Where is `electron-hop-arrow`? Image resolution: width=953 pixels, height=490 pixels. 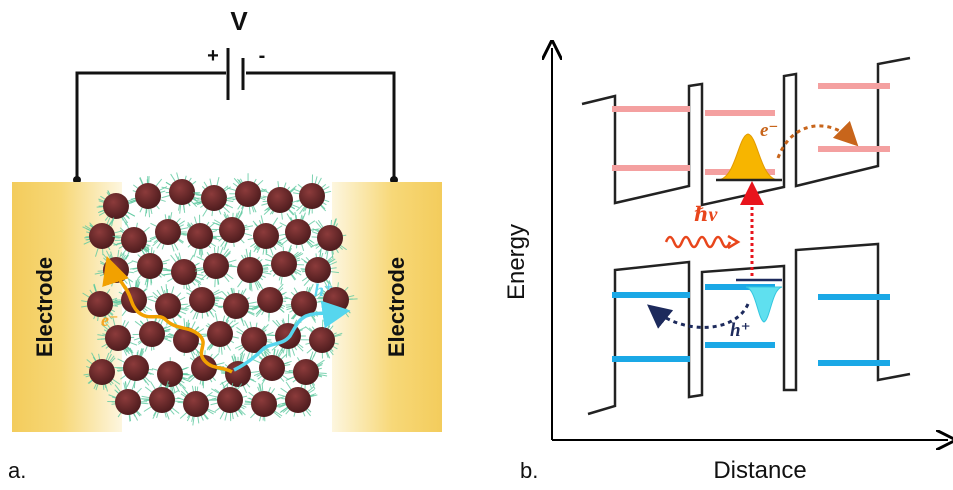 electron-hop-arrow is located at coordinates (817, 139).